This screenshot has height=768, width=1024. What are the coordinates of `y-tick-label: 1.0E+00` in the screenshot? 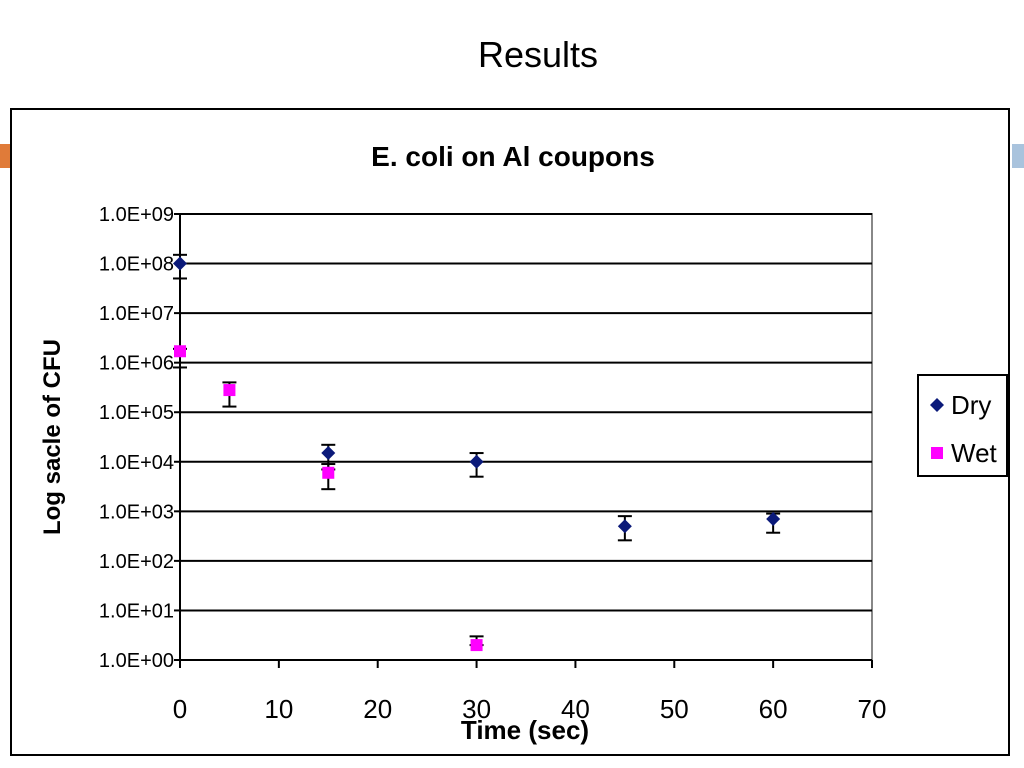 It's located at (136, 661).